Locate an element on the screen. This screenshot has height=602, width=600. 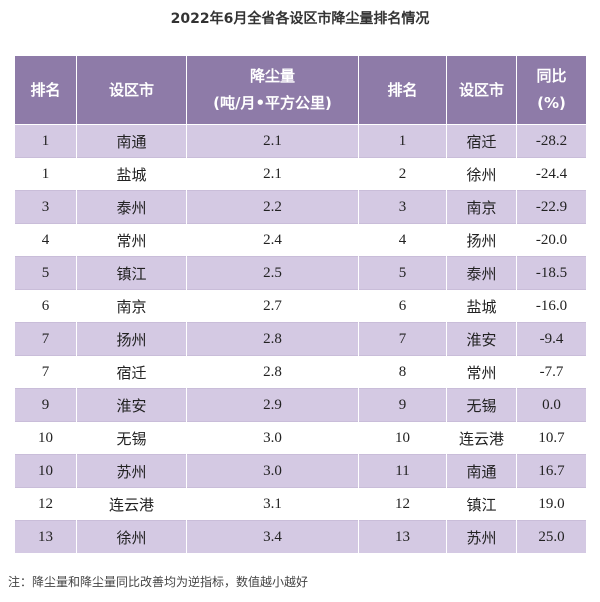
table-row: 1 盐城 2.1 2 徐州 -24.4 is located at coordinates (300, 174).